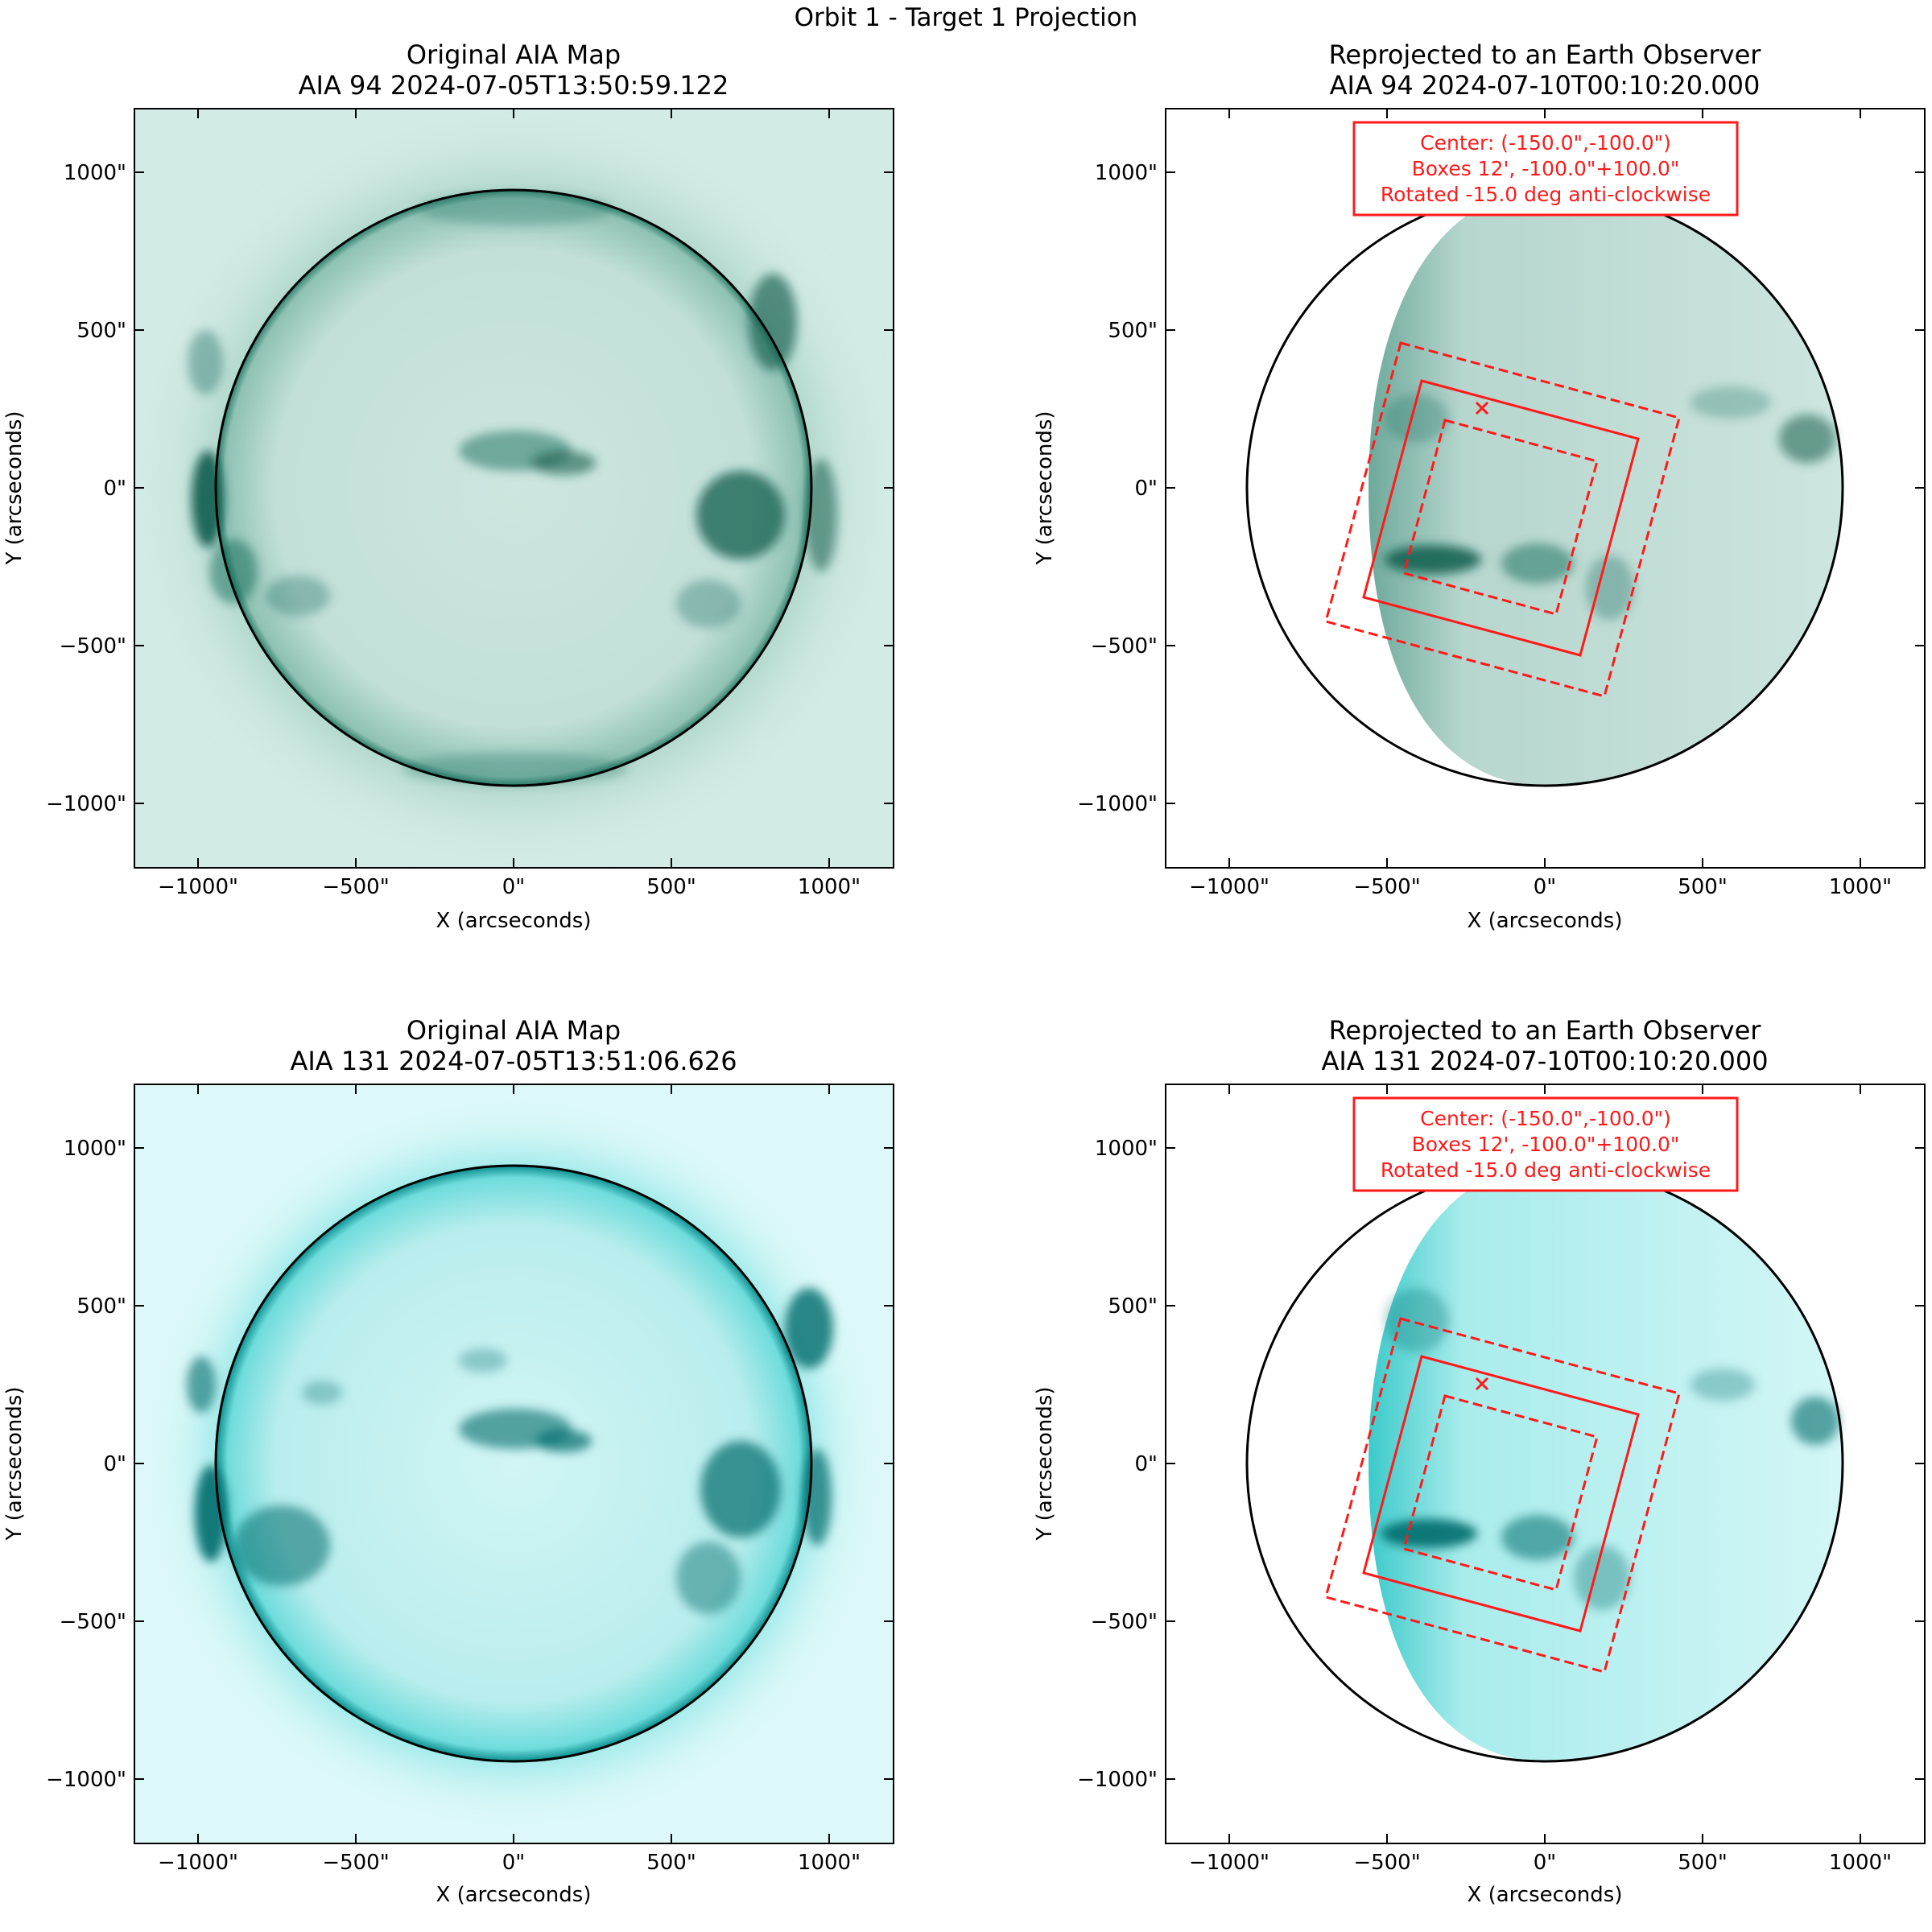 The height and width of the screenshot is (1932, 1932). I want to click on panel-title-line2: AIA 131 2024-07-10T00:10:20.000, so click(1544, 1061).